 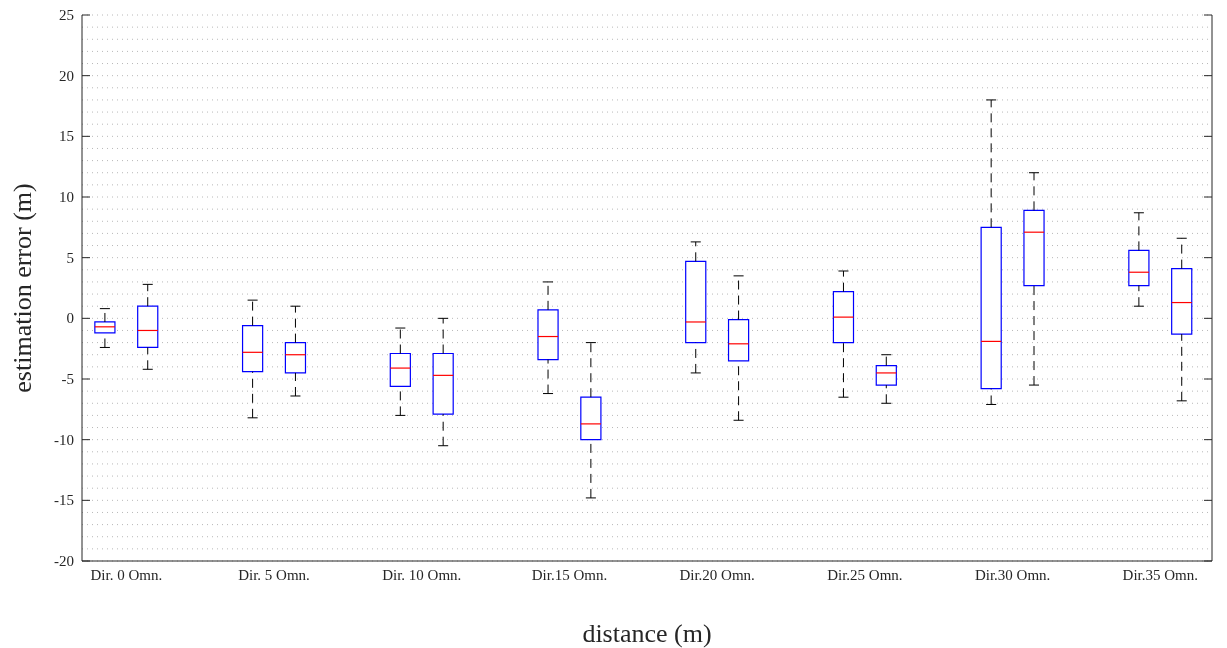 What do you see at coordinates (865, 574) in the screenshot?
I see `x-tick-label: Dir.25 Omn.` at bounding box center [865, 574].